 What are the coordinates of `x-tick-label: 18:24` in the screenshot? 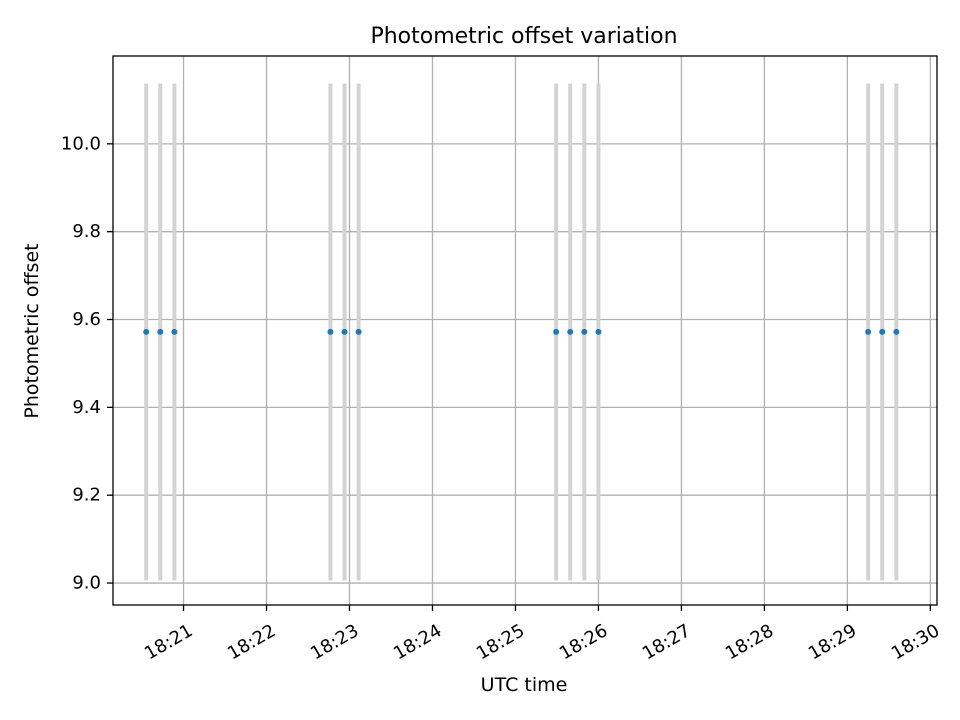 It's located at (417, 642).